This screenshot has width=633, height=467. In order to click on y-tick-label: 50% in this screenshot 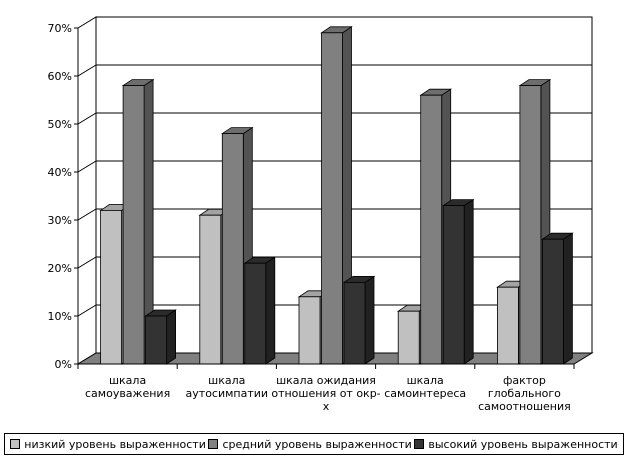, I will do `click(60, 124)`.